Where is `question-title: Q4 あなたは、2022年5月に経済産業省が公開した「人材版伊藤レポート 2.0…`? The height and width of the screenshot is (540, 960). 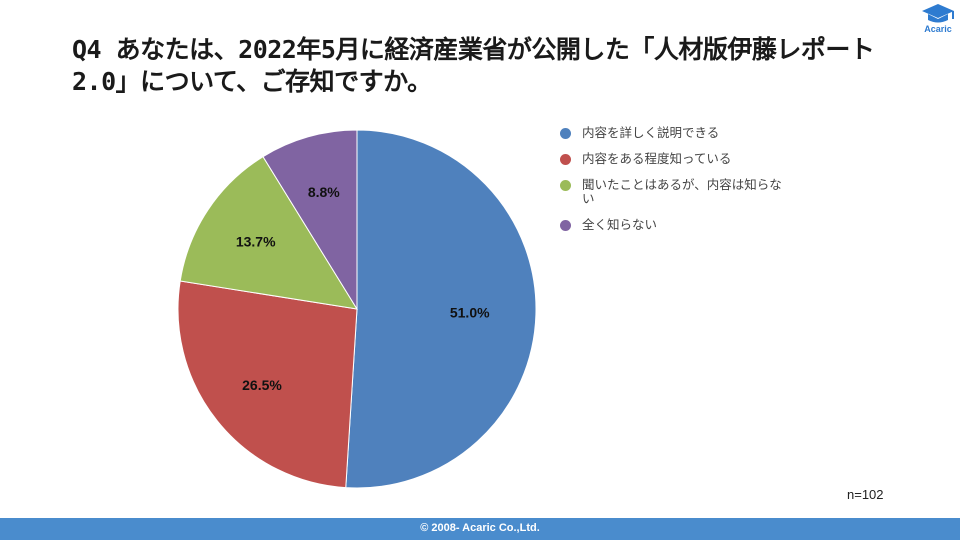 question-title: Q4 あなたは、2022年5月に経済産業省が公開した「人材版伊藤レポート 2.0… is located at coordinates (473, 65).